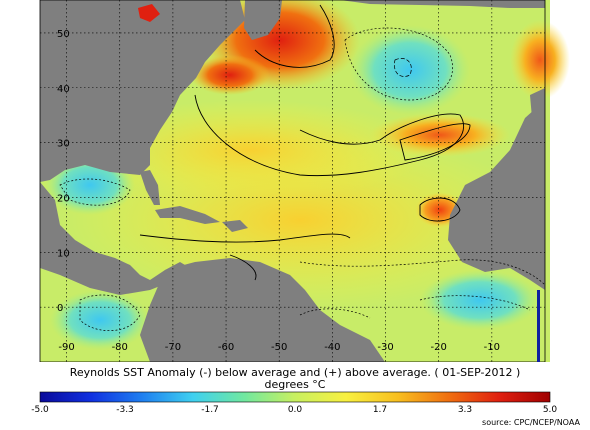  I want to click on newfoundland, so click(263, 20).